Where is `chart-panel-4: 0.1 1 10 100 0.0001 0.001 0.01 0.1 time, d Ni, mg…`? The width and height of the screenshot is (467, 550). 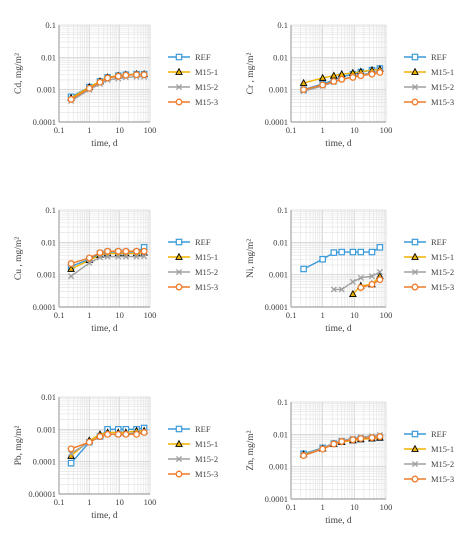 chart-panel-4: 0.1 1 10 100 0.0001 0.001 0.01 0.1 time, d Ni, mg… is located at coordinates (350, 269).